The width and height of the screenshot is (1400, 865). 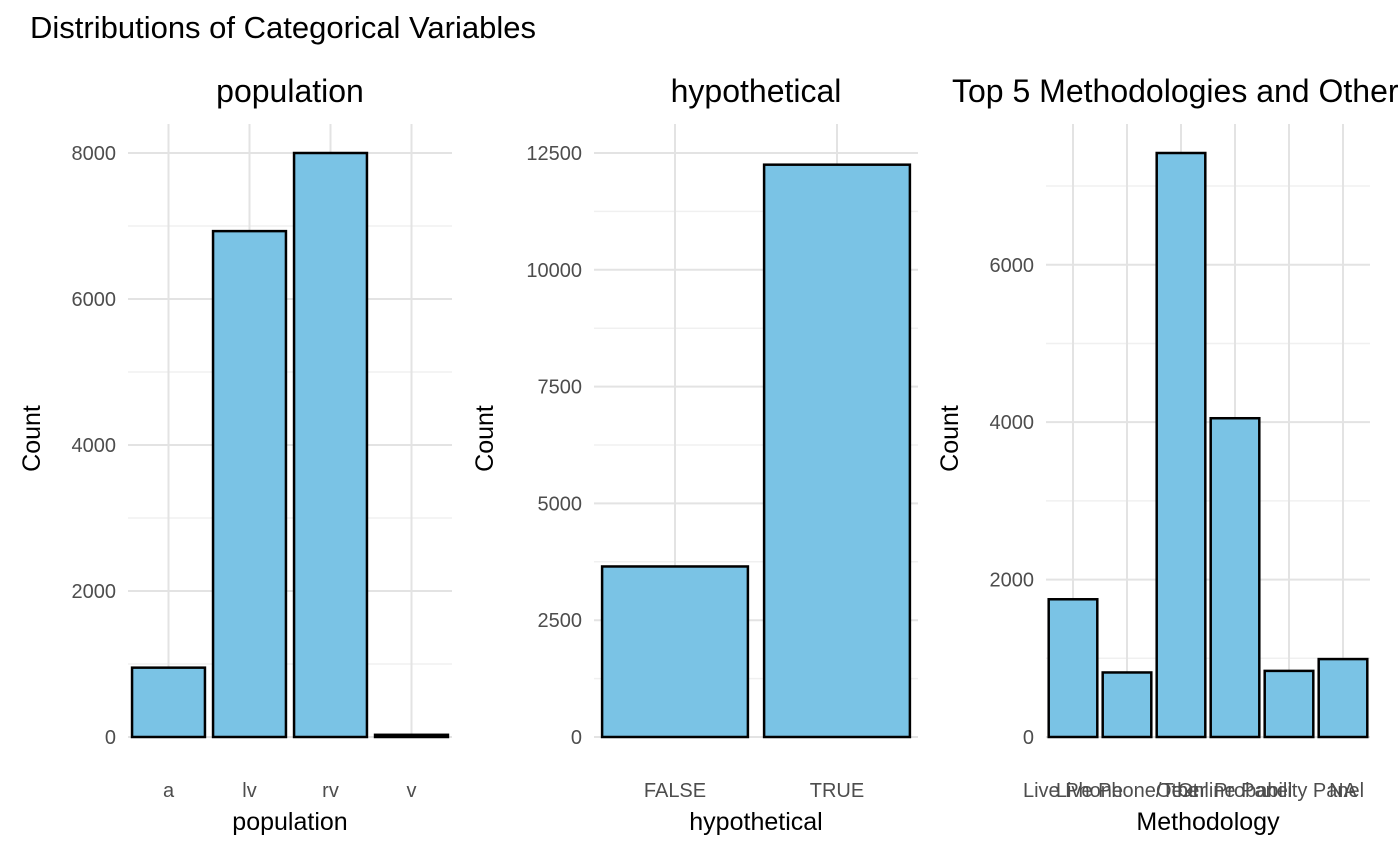 I want to click on y-tick-label: 7500, so click(x=560, y=388).